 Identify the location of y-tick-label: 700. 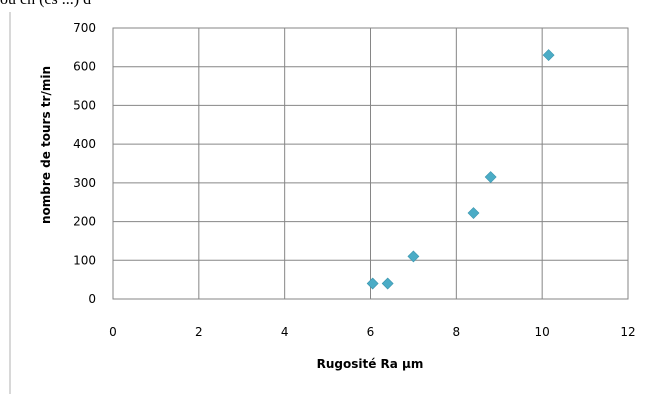
(84, 28).